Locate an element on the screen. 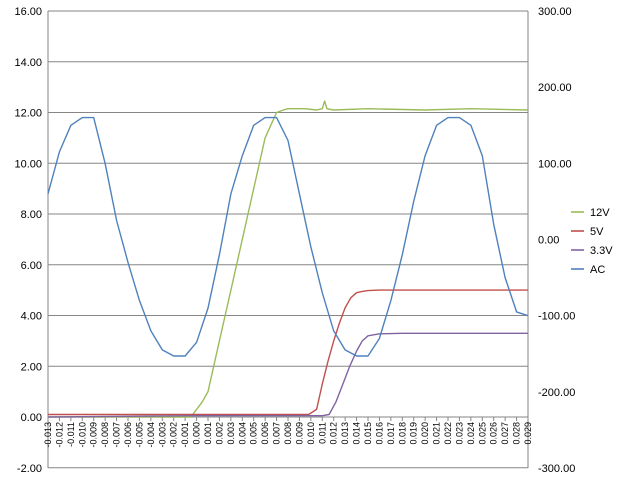 The height and width of the screenshot is (481, 640). left-axis-tick-label: 0.00 is located at coordinates (31, 418).